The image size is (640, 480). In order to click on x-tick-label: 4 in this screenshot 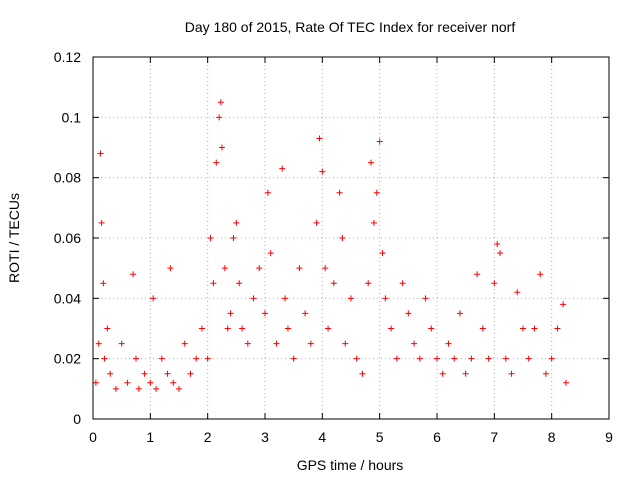, I will do `click(322, 437)`.